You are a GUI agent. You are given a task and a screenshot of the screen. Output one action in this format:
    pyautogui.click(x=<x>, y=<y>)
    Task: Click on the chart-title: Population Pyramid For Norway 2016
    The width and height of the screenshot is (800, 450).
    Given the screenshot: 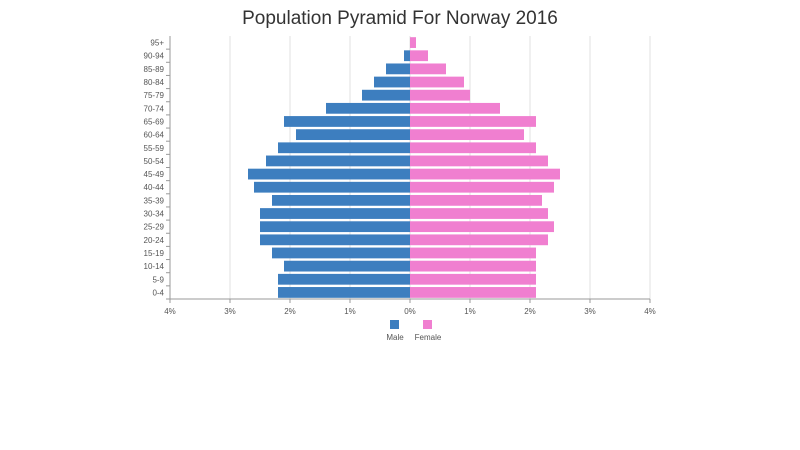 What is the action you would take?
    pyautogui.click(x=400, y=18)
    